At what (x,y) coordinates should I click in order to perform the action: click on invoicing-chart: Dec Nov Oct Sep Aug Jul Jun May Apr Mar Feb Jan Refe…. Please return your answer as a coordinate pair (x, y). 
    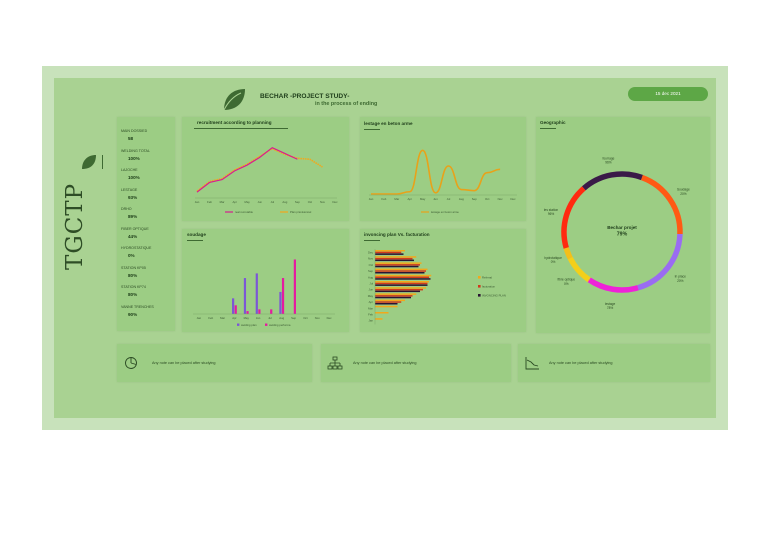
    Looking at the image, I should click on (437, 287).